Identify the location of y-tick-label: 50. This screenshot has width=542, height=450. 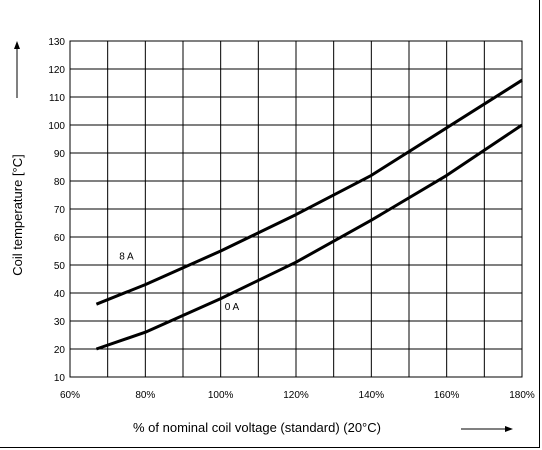
(60, 266).